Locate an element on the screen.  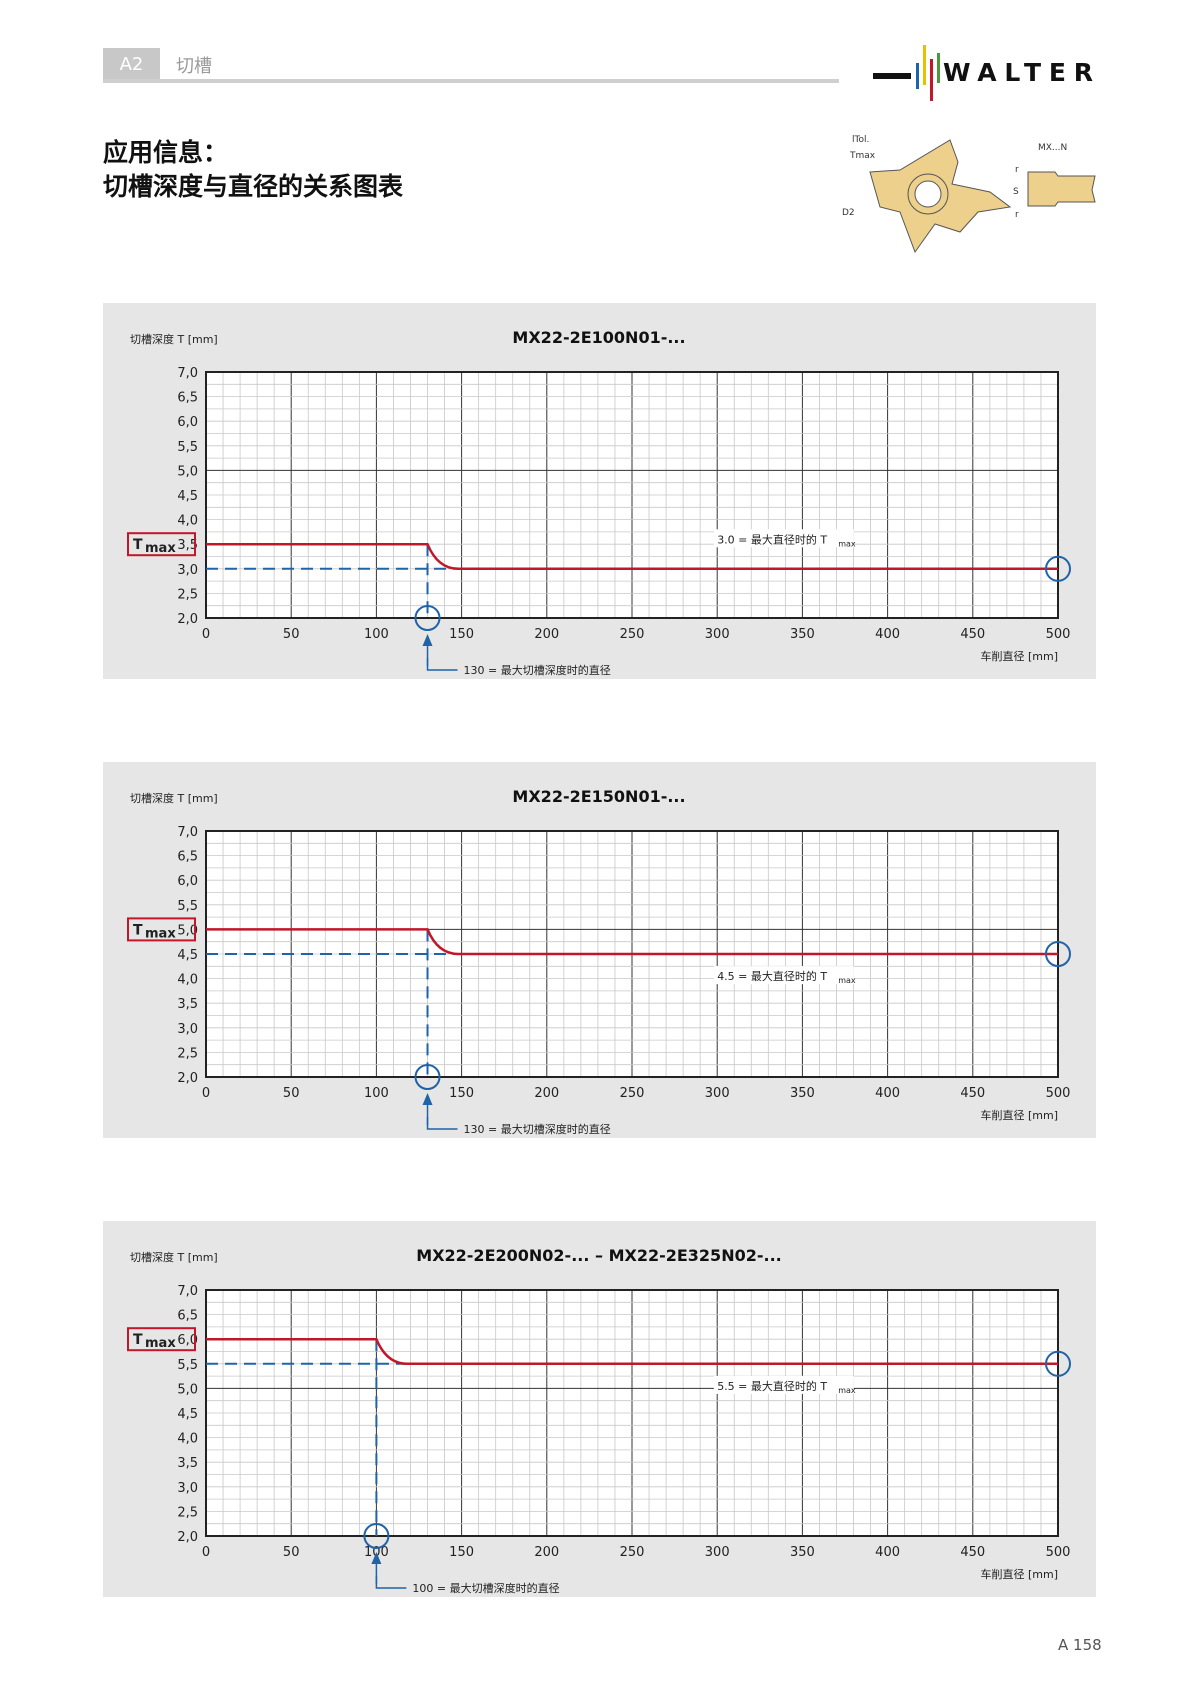
mxn-label: MX...N is located at coordinates (1052, 148).